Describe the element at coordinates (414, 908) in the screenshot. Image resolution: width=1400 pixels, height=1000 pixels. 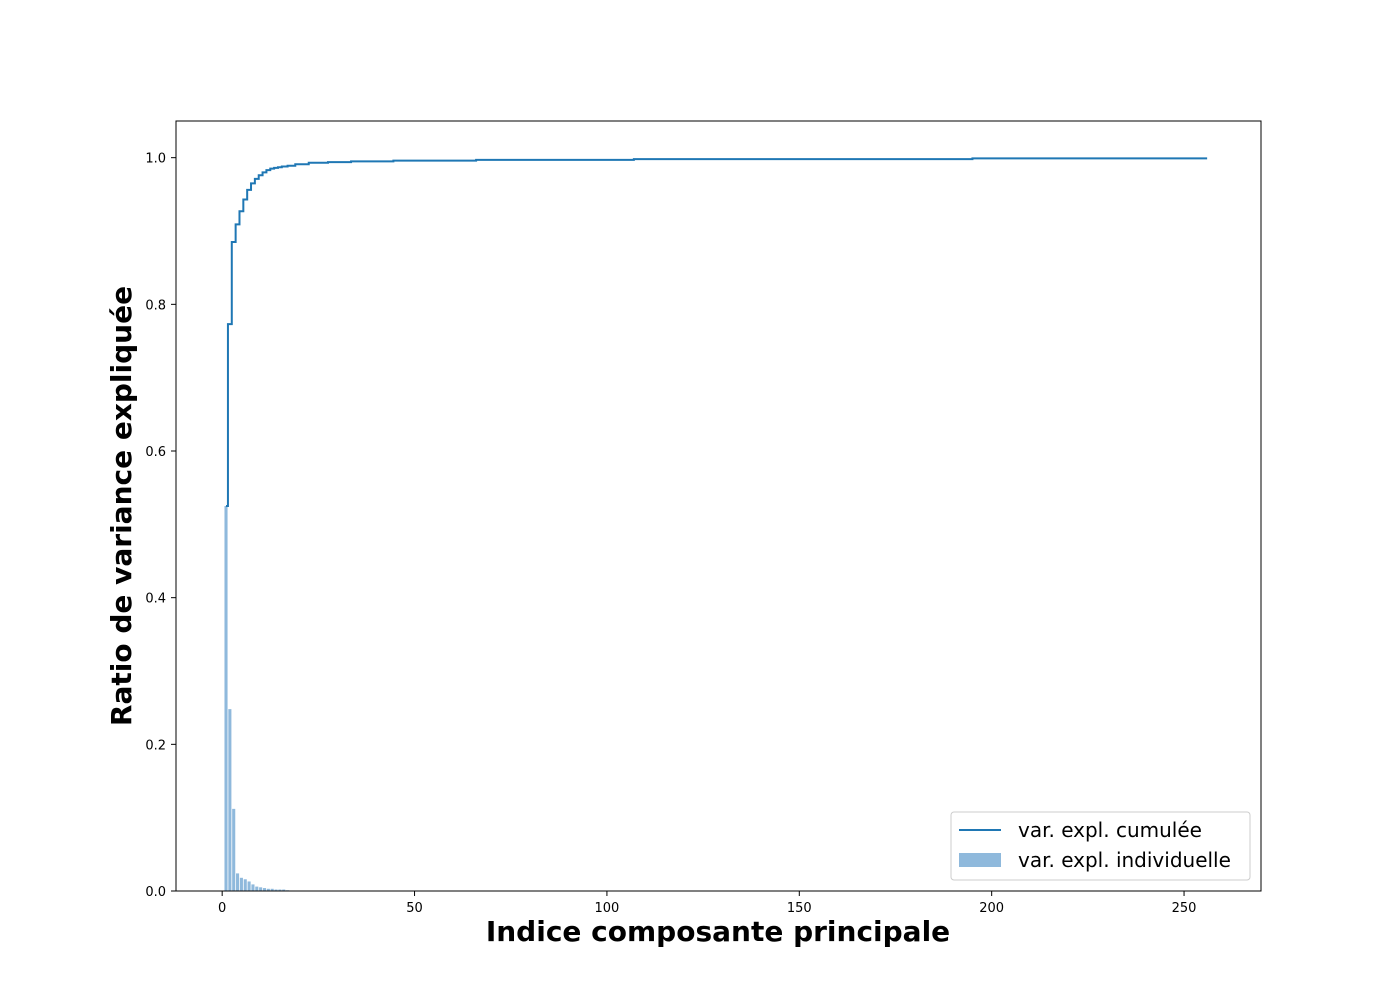
I see `x-tick-label: 50` at that location.